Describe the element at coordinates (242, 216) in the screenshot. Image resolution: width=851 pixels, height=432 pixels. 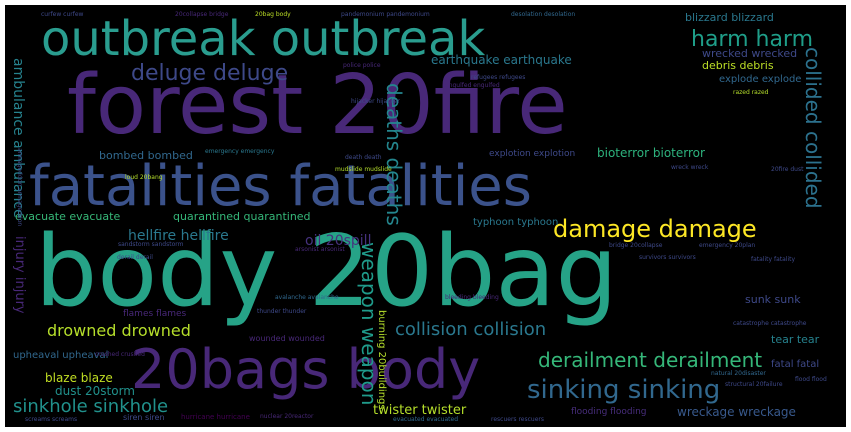
I see `word-quarantined-quarantined: quarantined quarantined` at that location.